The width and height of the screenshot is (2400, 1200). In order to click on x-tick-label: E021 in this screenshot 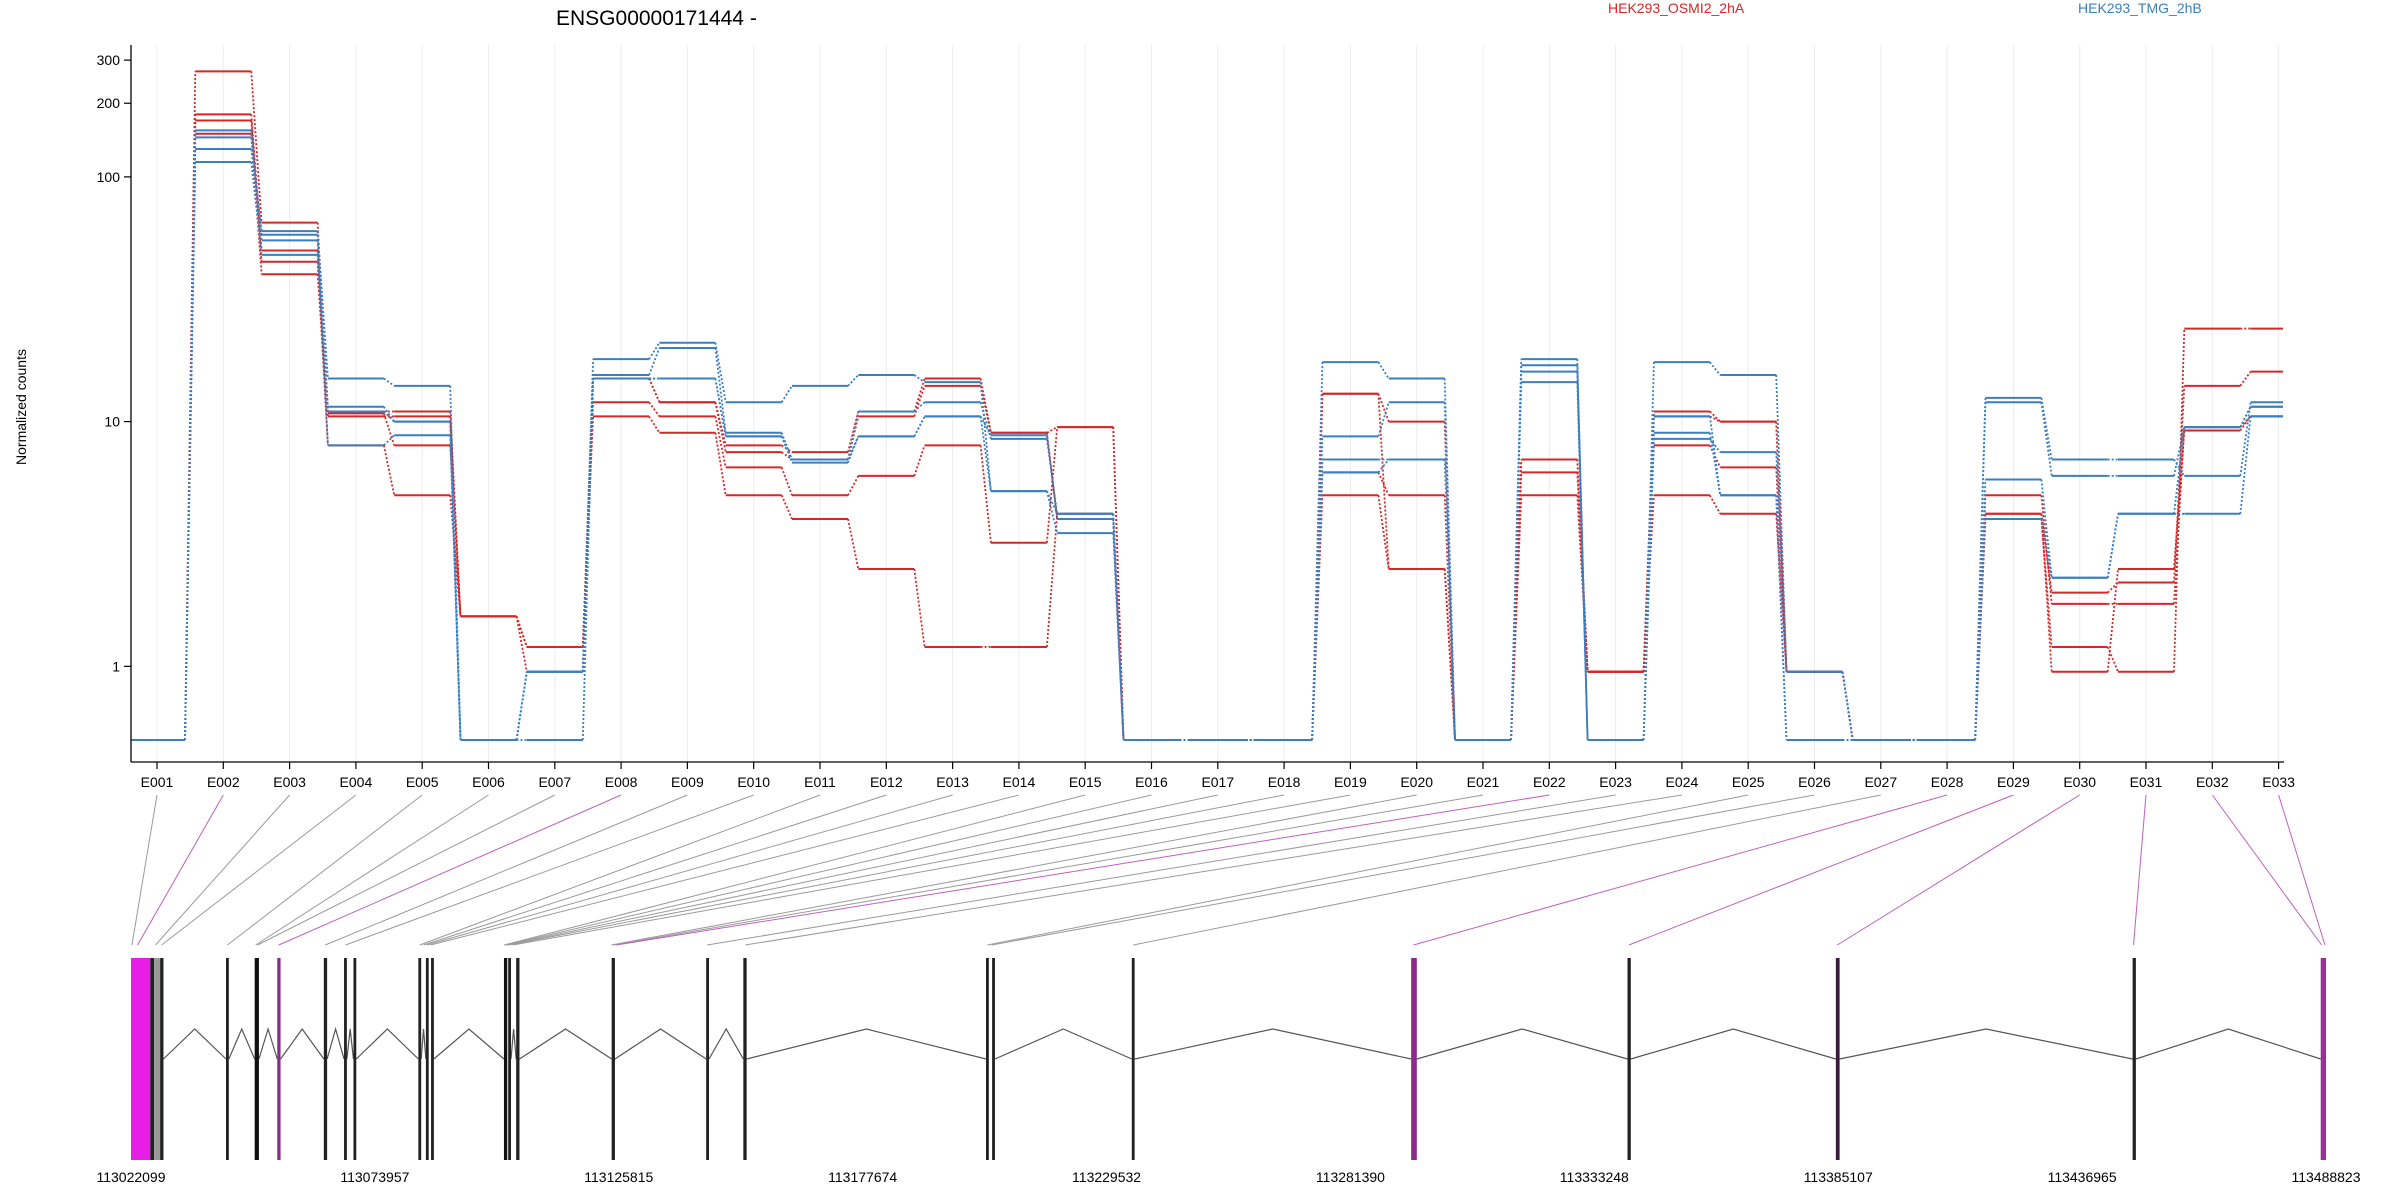, I will do `click(1483, 782)`.